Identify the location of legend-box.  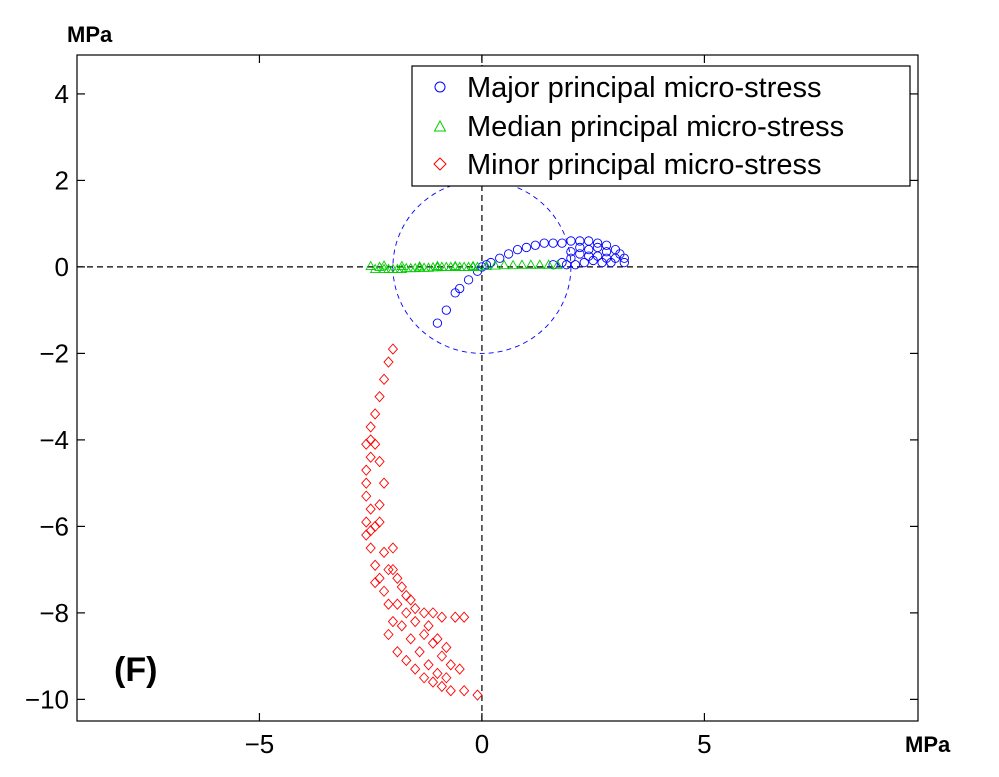
(661, 126).